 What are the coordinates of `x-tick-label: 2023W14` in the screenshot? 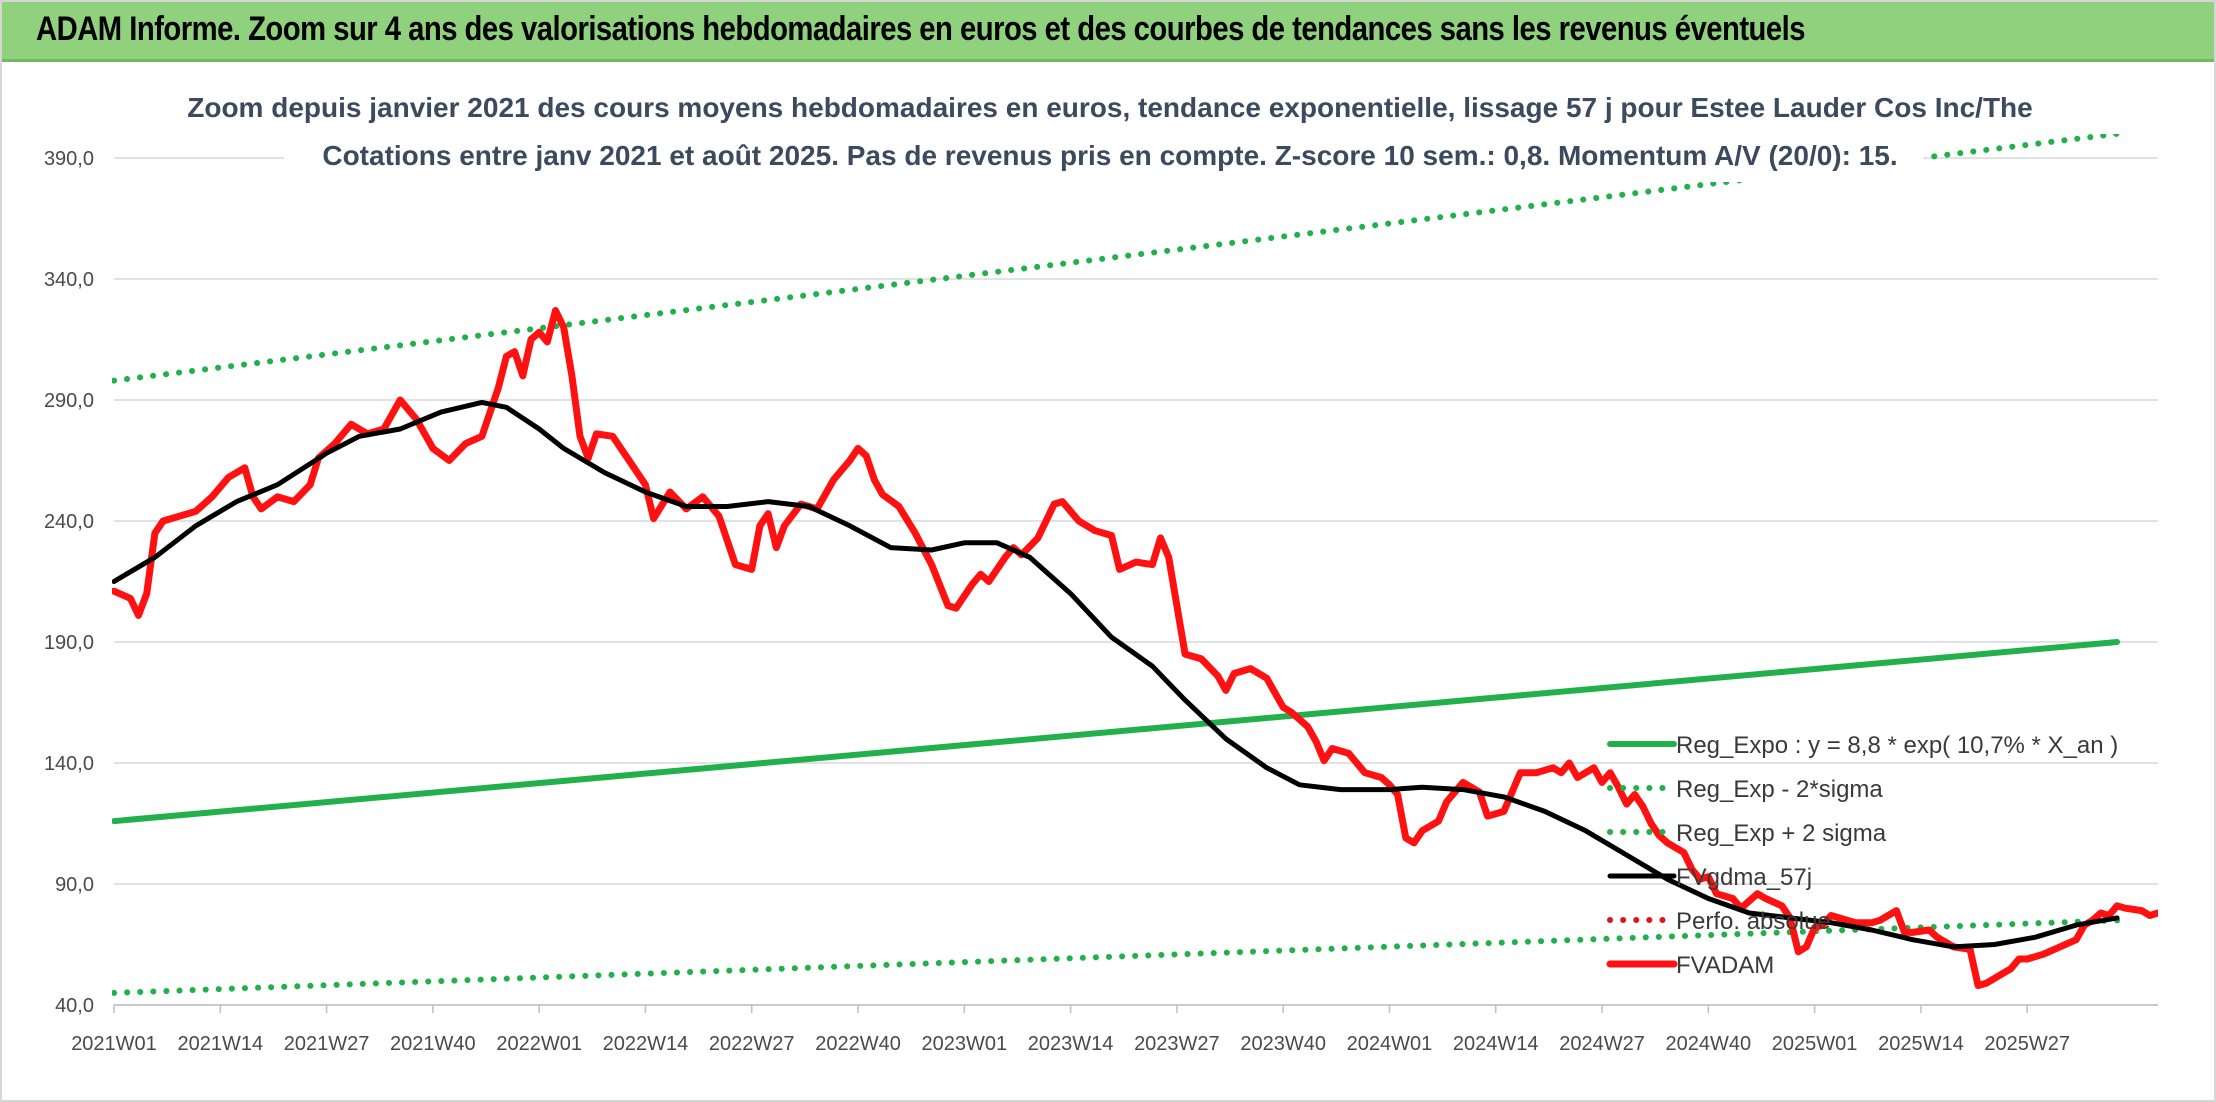 It's located at (1071, 1044).